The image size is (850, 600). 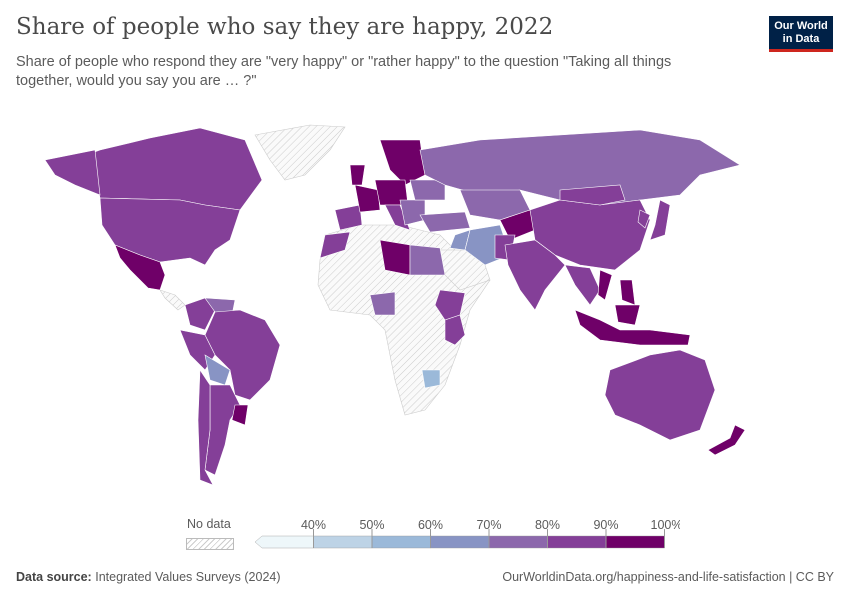 What do you see at coordinates (467, 533) in the screenshot?
I see `color-legend: 40% 50% 60% 70% 80% 90% 100%` at bounding box center [467, 533].